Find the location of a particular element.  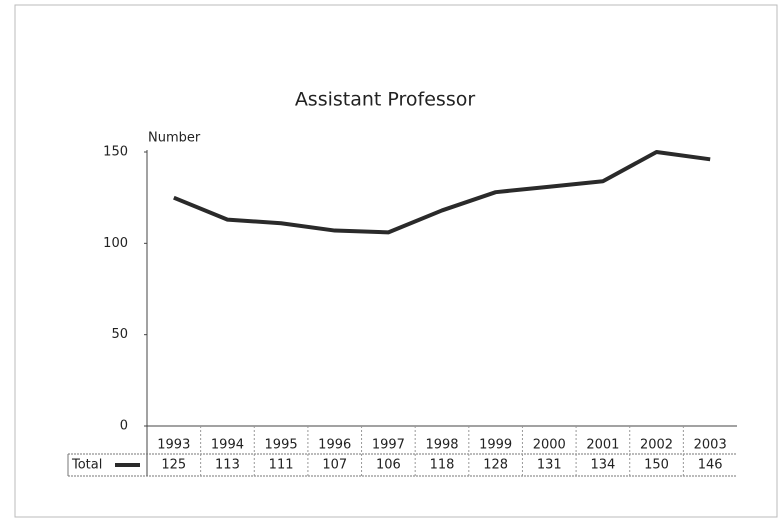

x-tick-label: 2003 is located at coordinates (710, 445).